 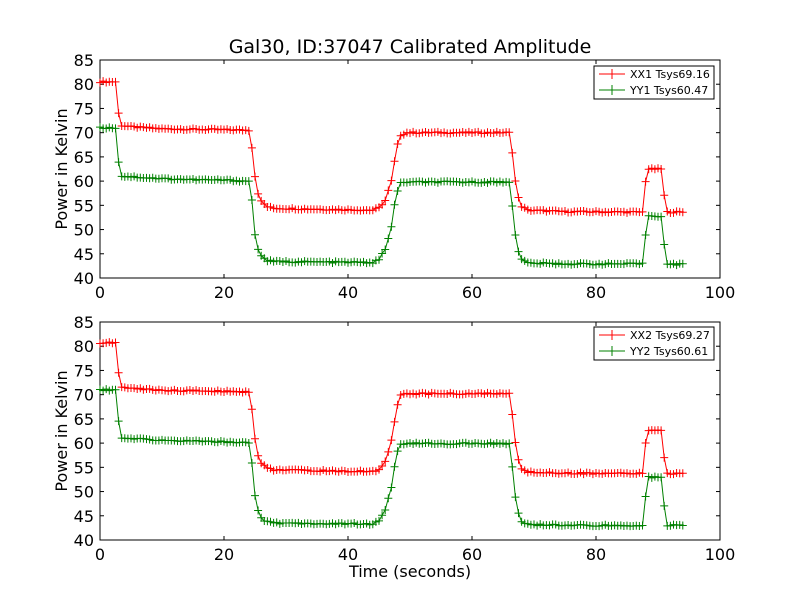 I want to click on y-tick-label: 85, so click(x=84, y=60).